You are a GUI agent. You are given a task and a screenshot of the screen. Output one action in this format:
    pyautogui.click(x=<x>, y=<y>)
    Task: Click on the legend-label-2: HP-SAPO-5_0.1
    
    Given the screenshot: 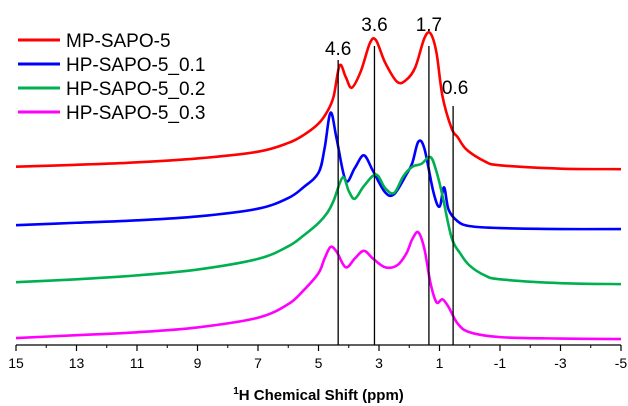 What is the action you would take?
    pyautogui.click(x=135, y=65)
    